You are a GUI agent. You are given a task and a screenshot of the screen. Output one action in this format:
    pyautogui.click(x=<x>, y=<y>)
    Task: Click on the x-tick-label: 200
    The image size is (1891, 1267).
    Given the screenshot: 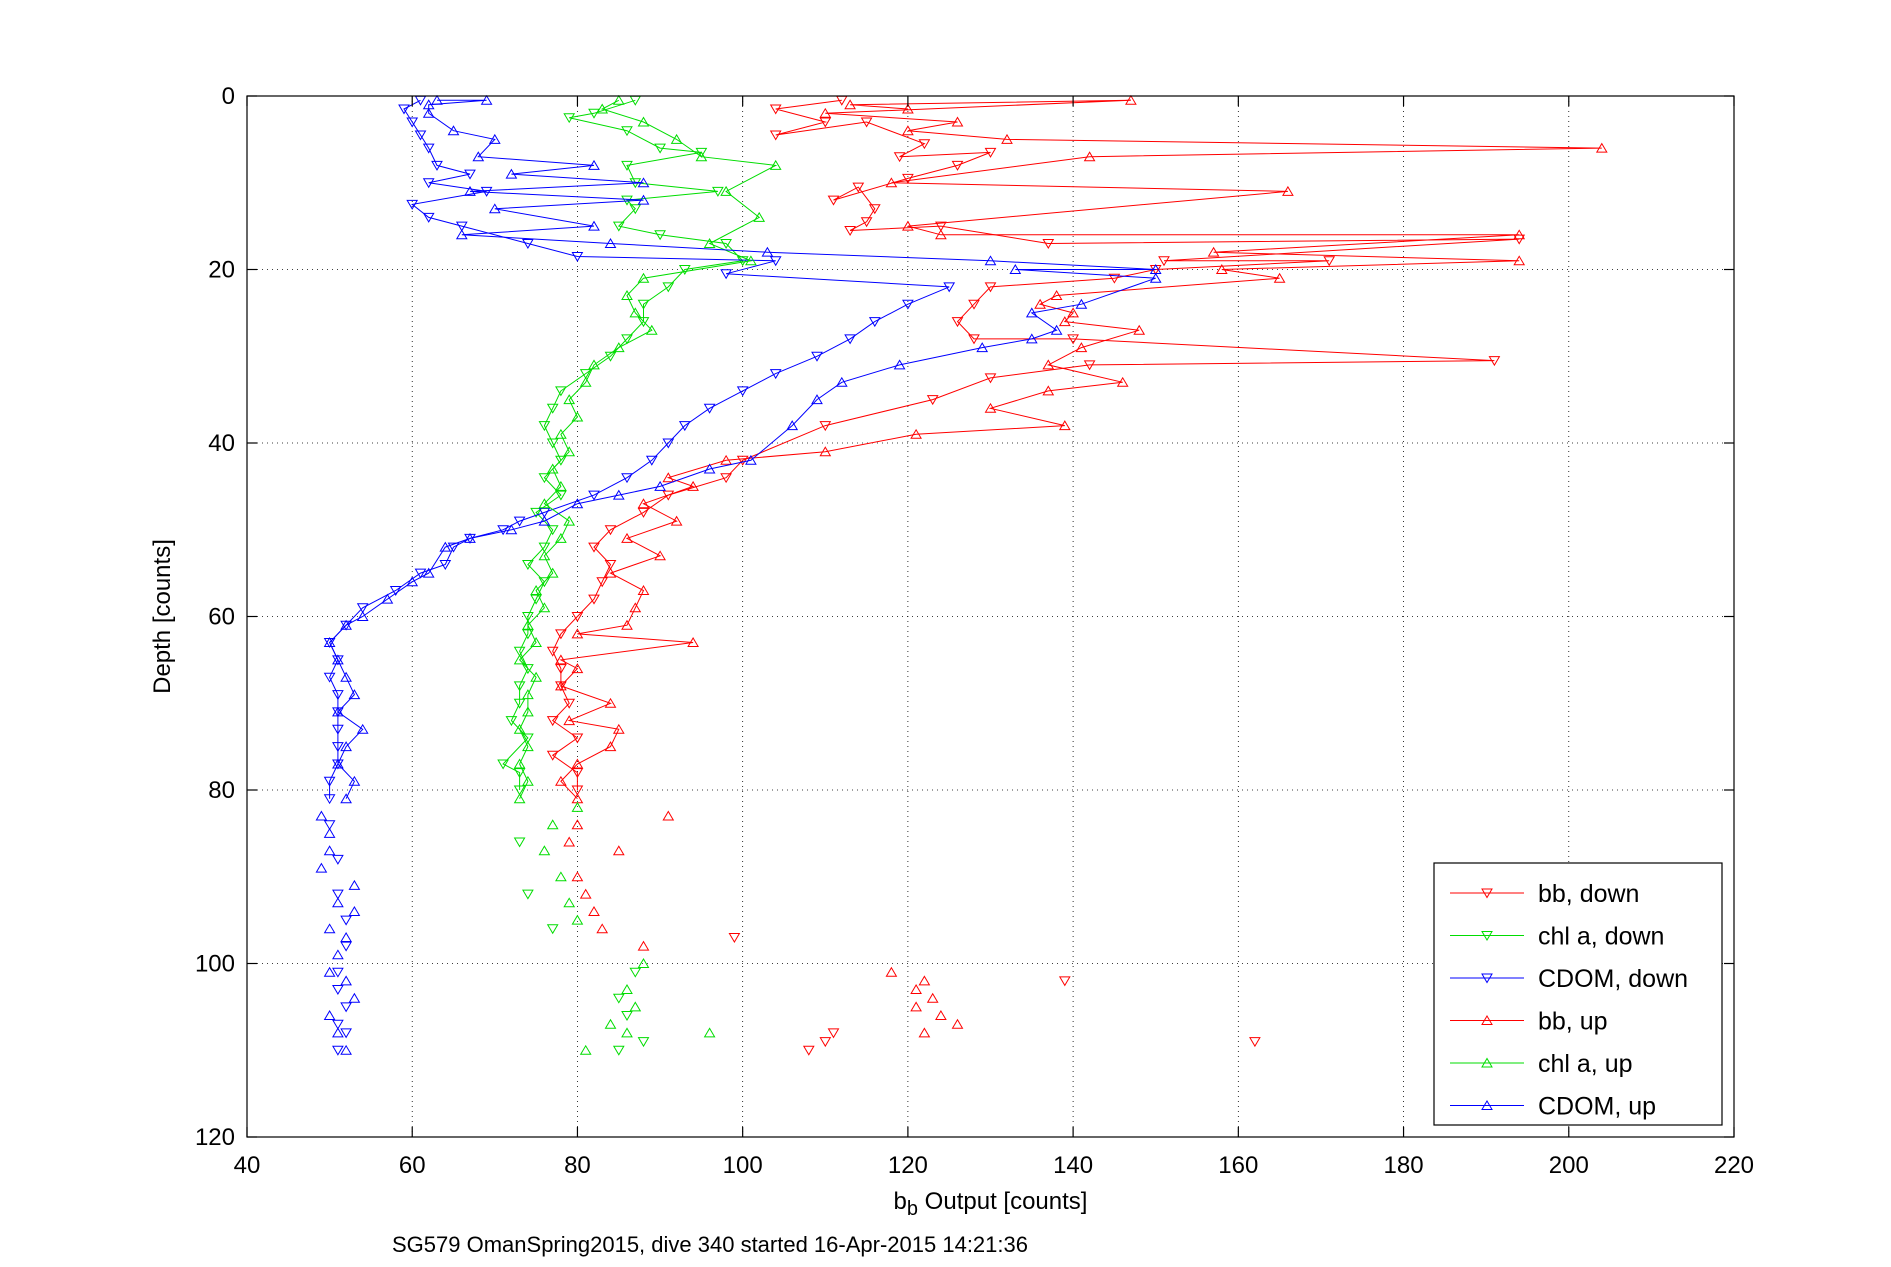 What is the action you would take?
    pyautogui.click(x=1569, y=1165)
    